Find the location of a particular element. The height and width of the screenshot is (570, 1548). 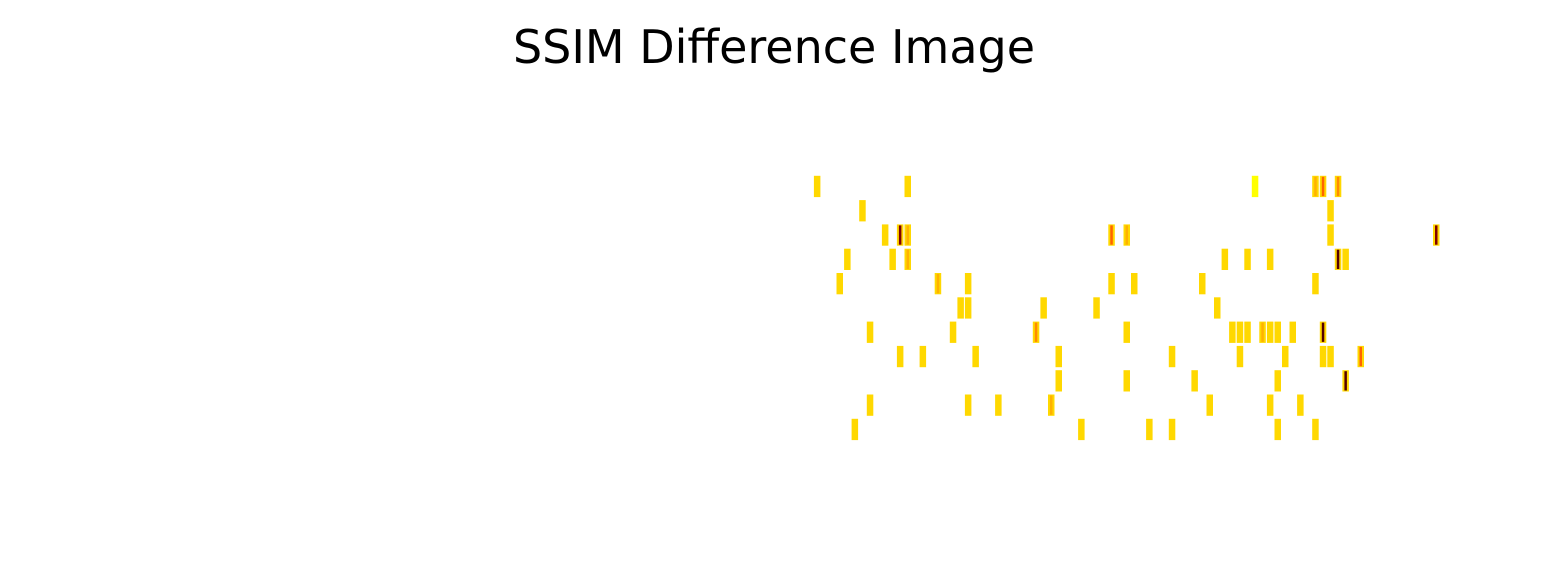

chart-title: SSIM Difference Image is located at coordinates (774, 47).